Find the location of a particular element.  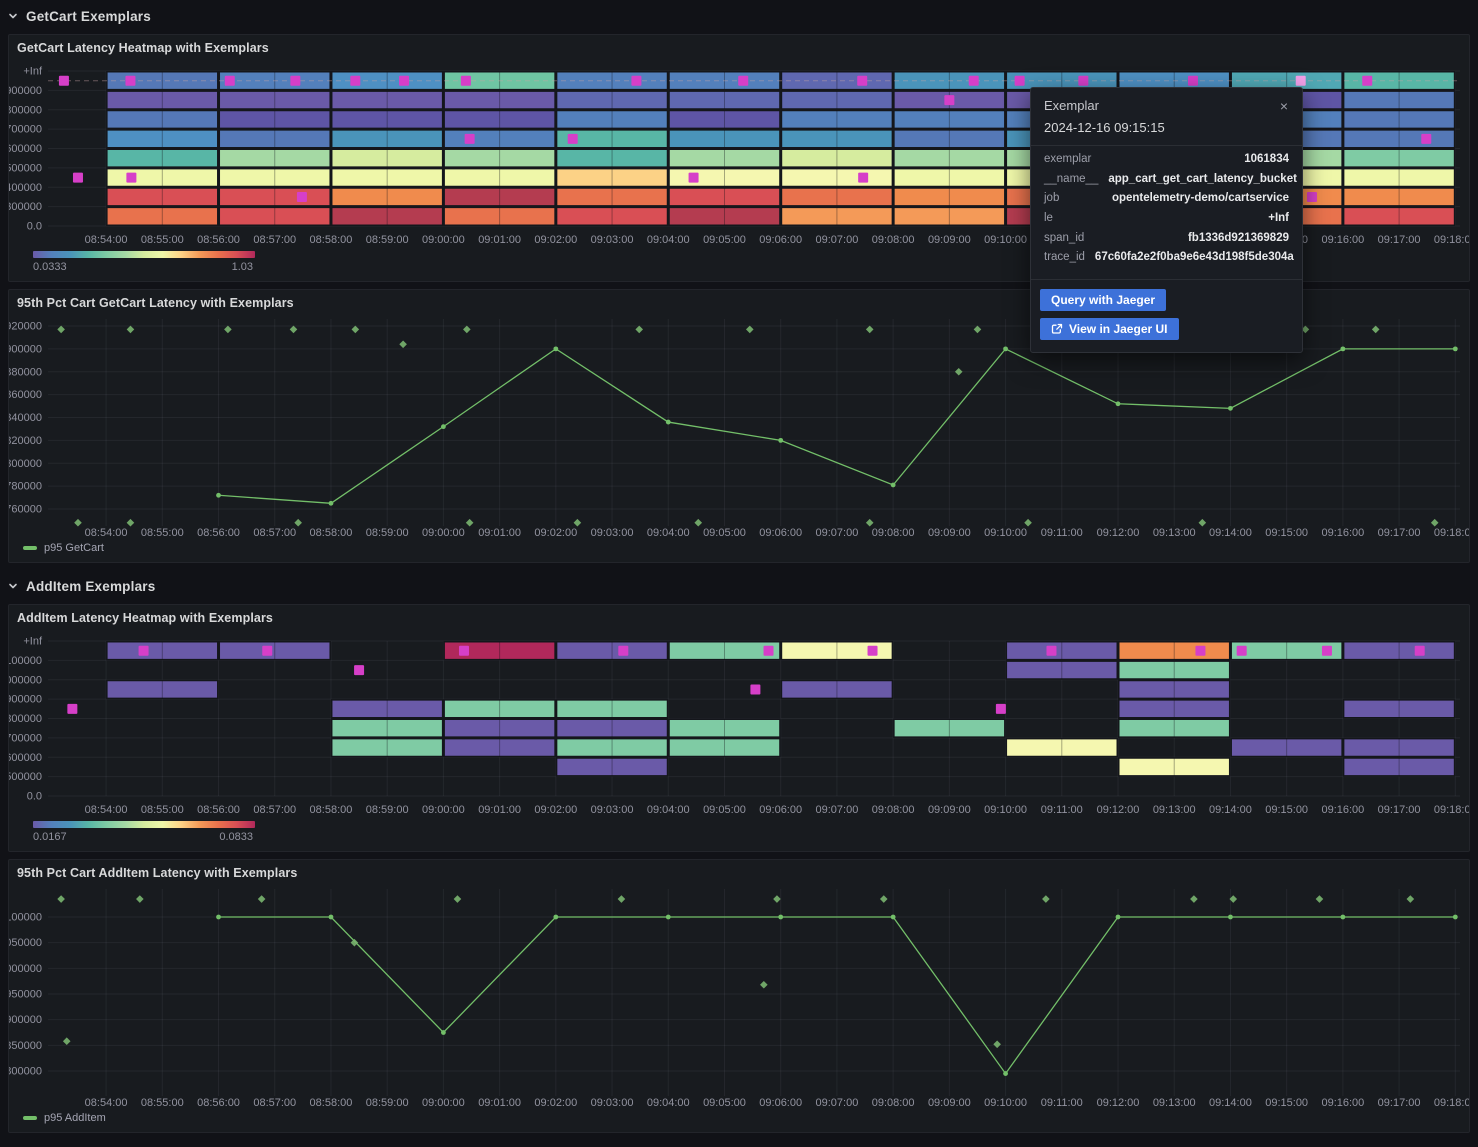

section-header-additem: AddItem Exemplars is located at coordinates (739, 586).